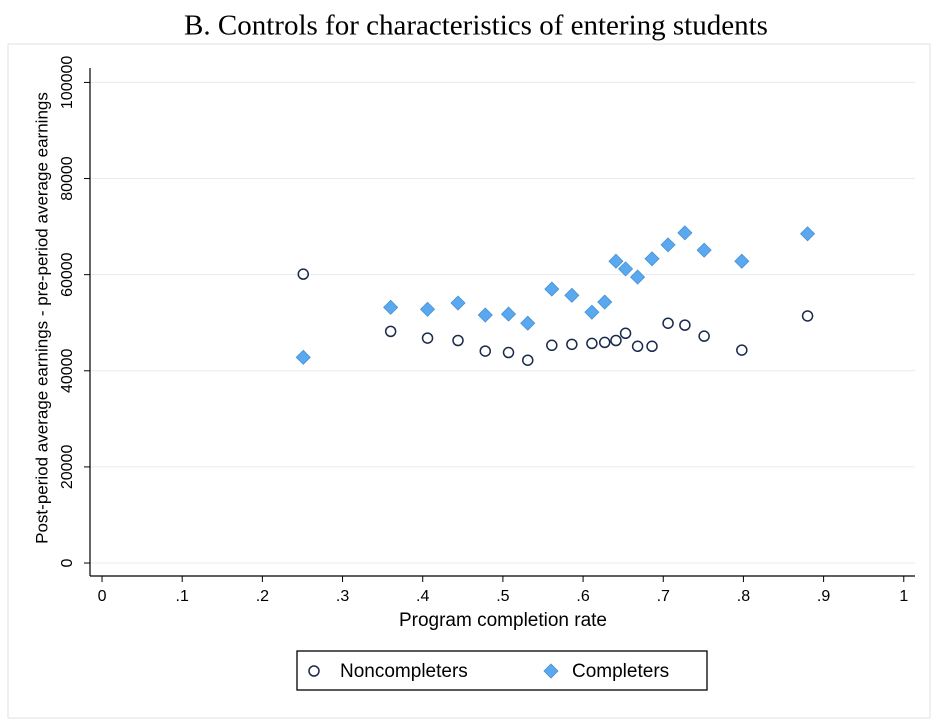 The image size is (931, 719). Describe the element at coordinates (67, 467) in the screenshot. I see `y-tick-label: 20000` at that location.